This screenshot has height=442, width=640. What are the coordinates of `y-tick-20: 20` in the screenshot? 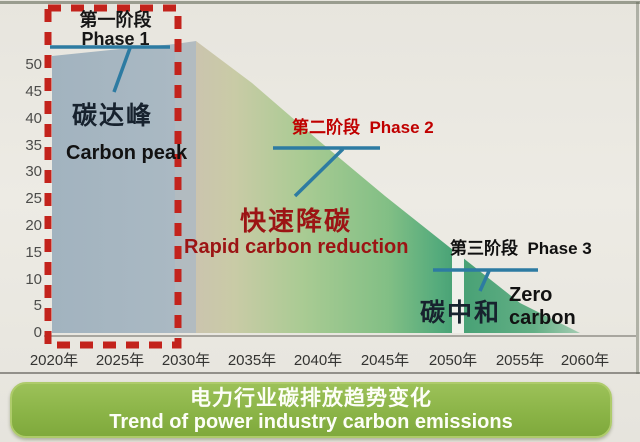 It's located at (33, 225).